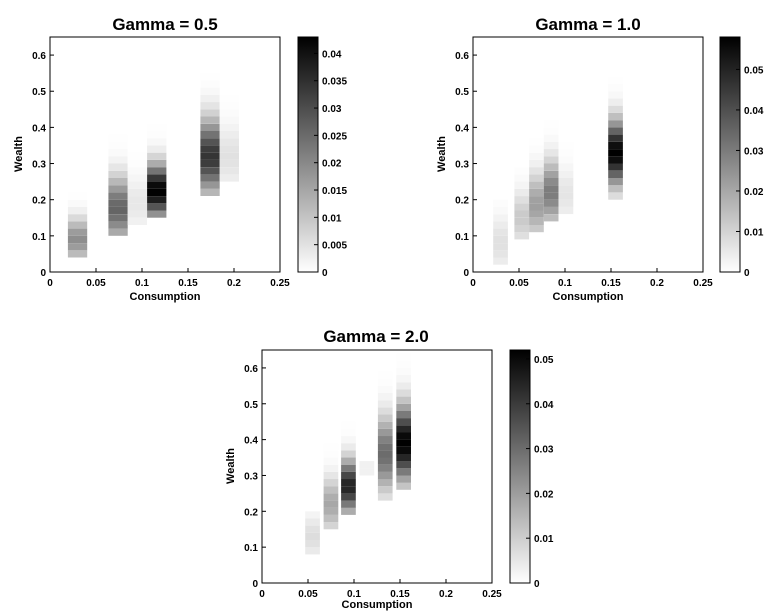 The height and width of the screenshot is (611, 766). I want to click on x-tick-label: 0.1, so click(354, 594).